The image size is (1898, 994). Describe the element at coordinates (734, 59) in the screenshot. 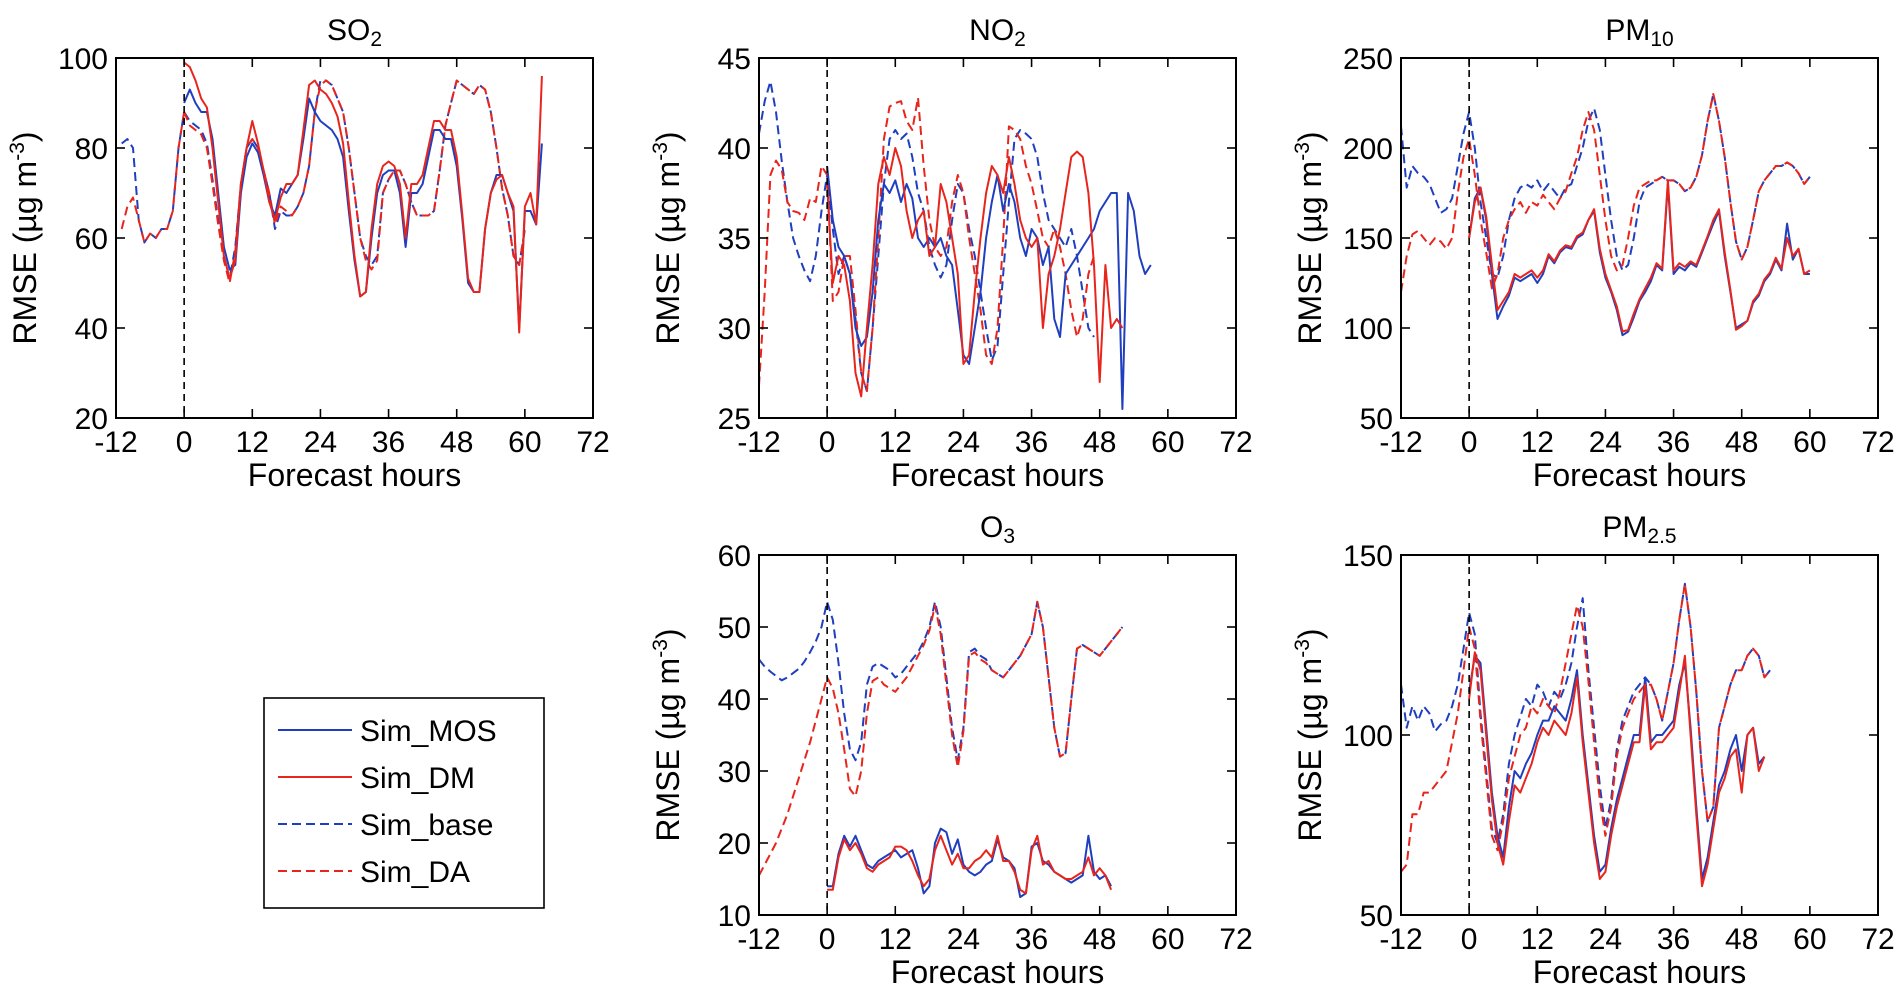

I see `y-tick-label: 45` at that location.